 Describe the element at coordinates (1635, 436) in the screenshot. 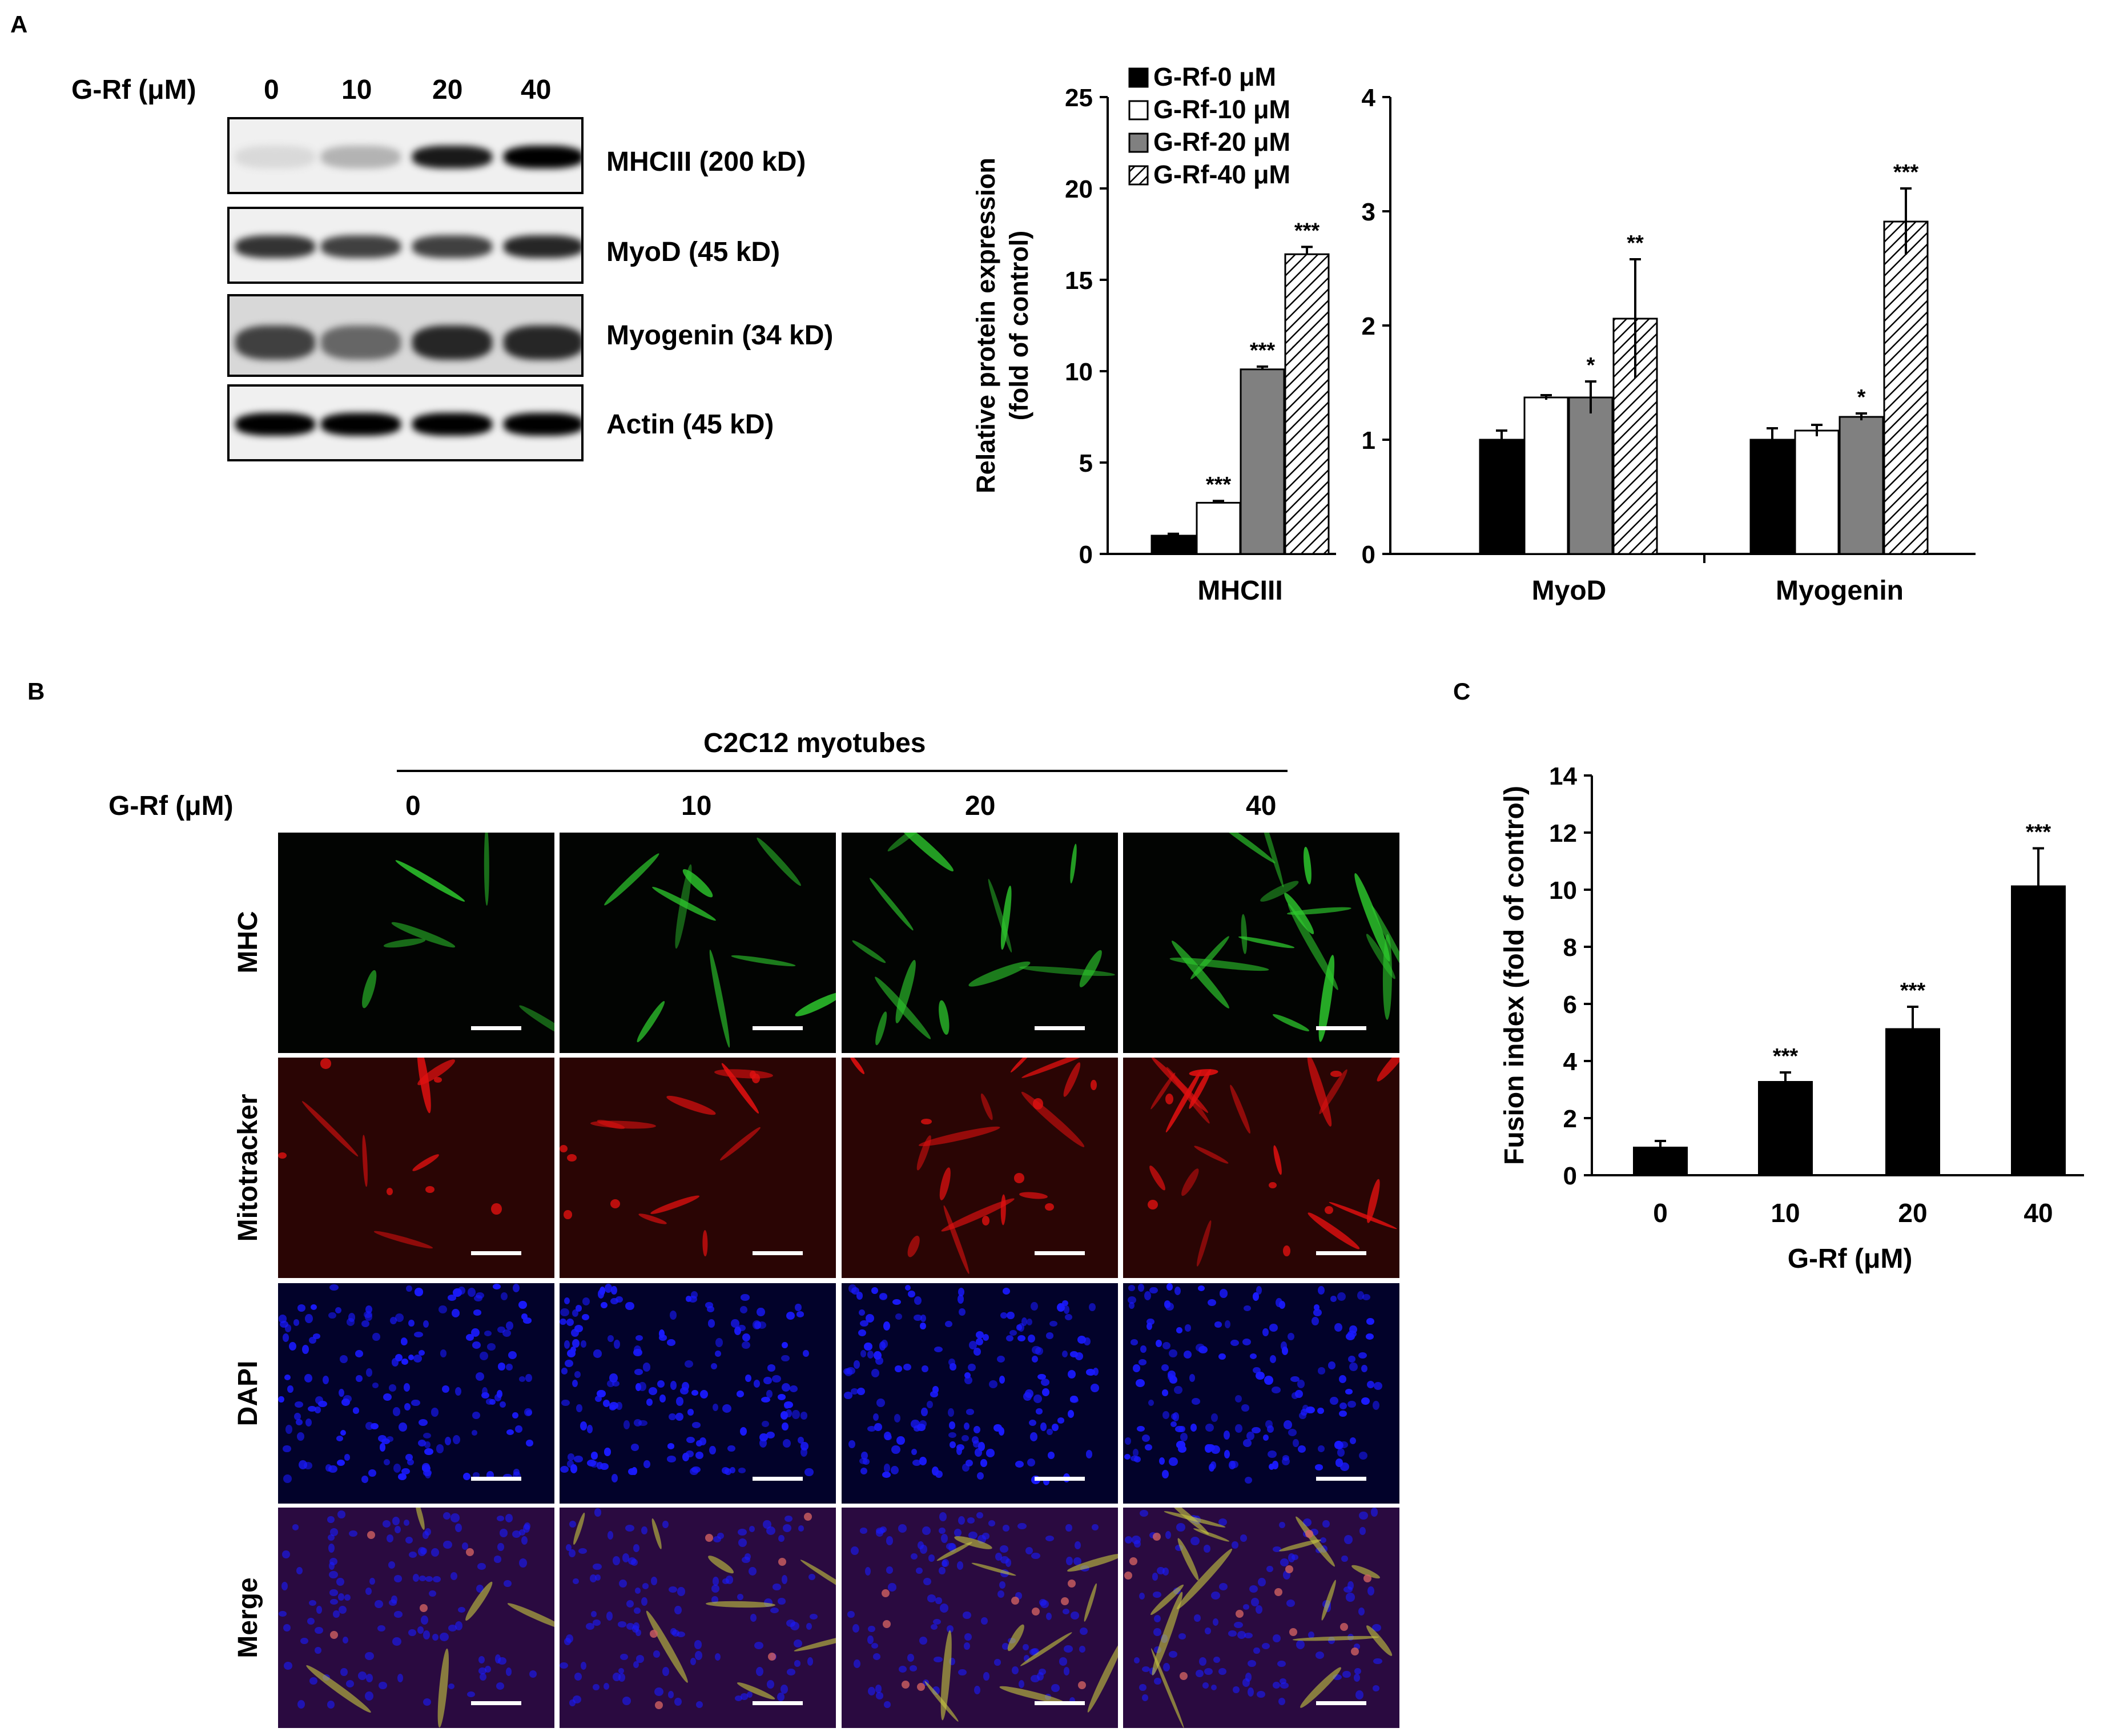

I see `bar-myod-g-rf-40-m` at that location.